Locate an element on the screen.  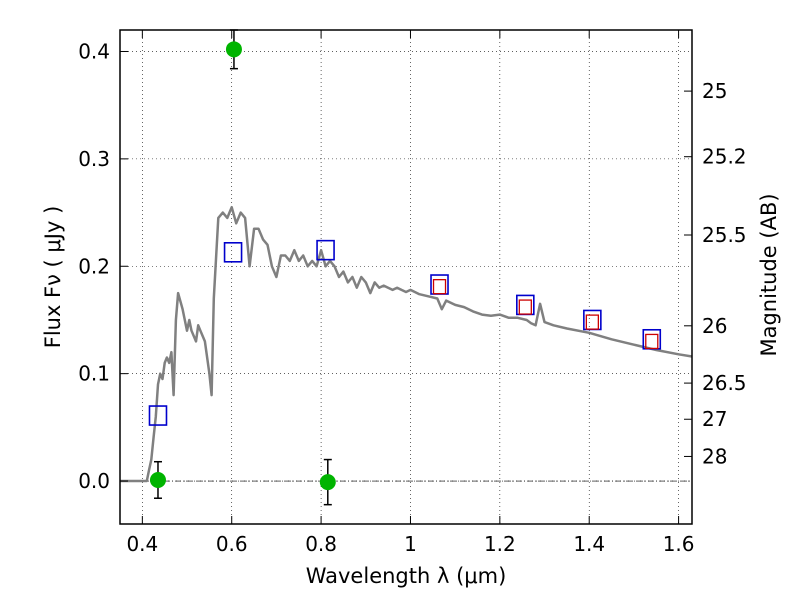
magnitude-axis-label: Magnitude (AB) is located at coordinates (769, 274).